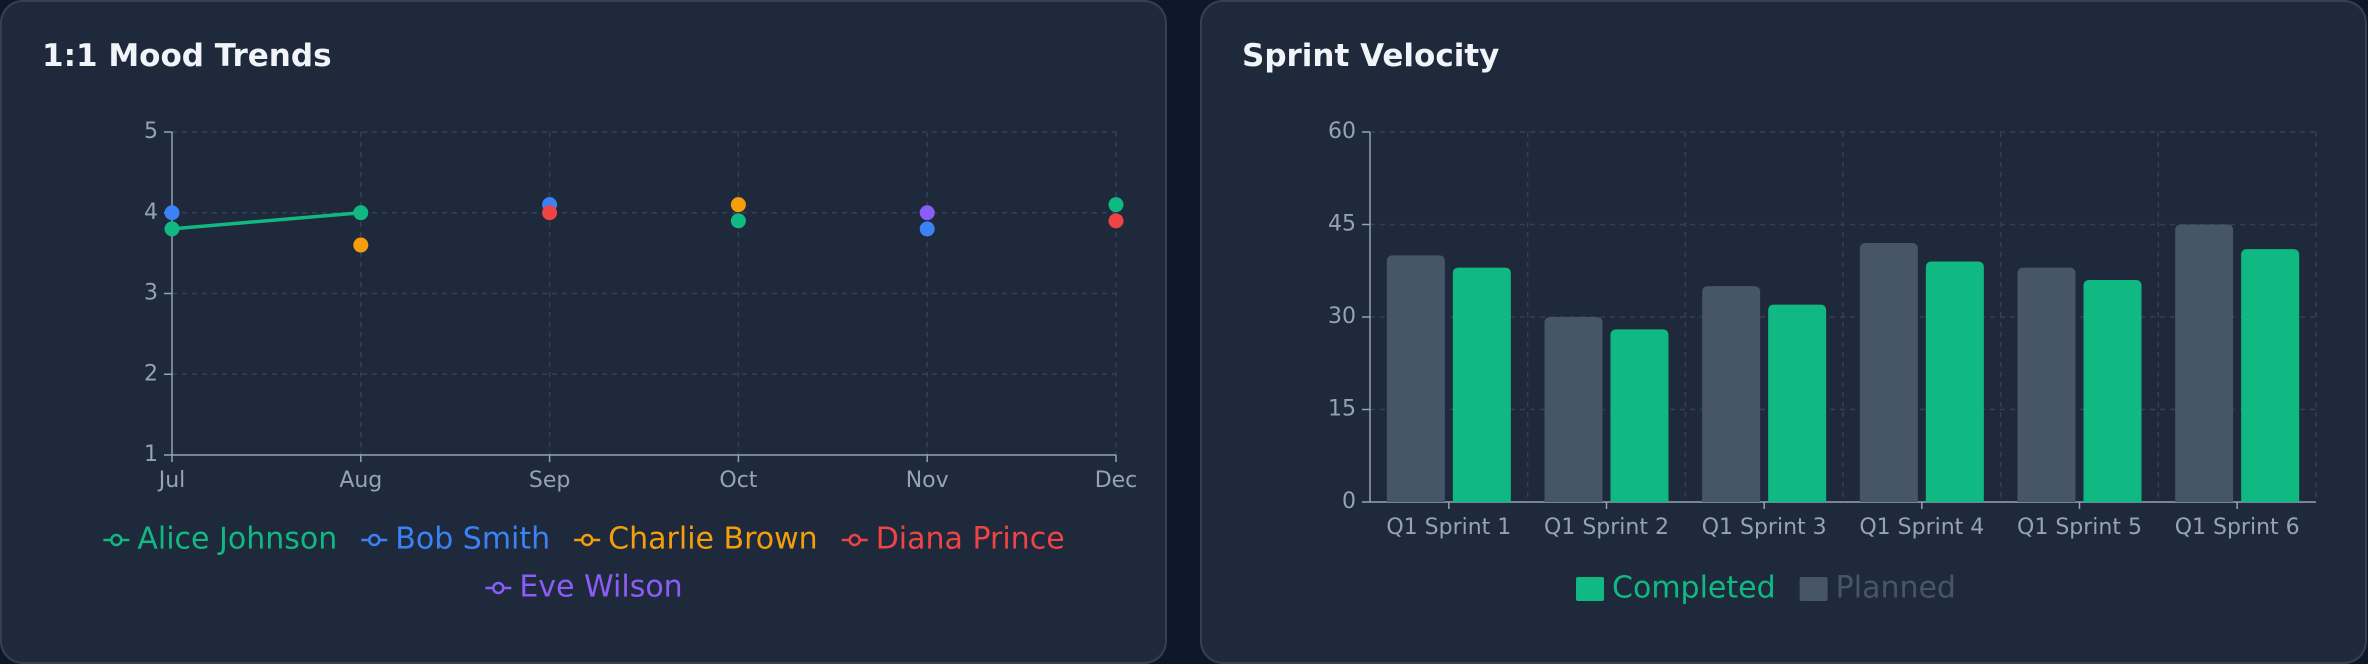  What do you see at coordinates (151, 212) in the screenshot?
I see `y-tick-label: 4` at bounding box center [151, 212].